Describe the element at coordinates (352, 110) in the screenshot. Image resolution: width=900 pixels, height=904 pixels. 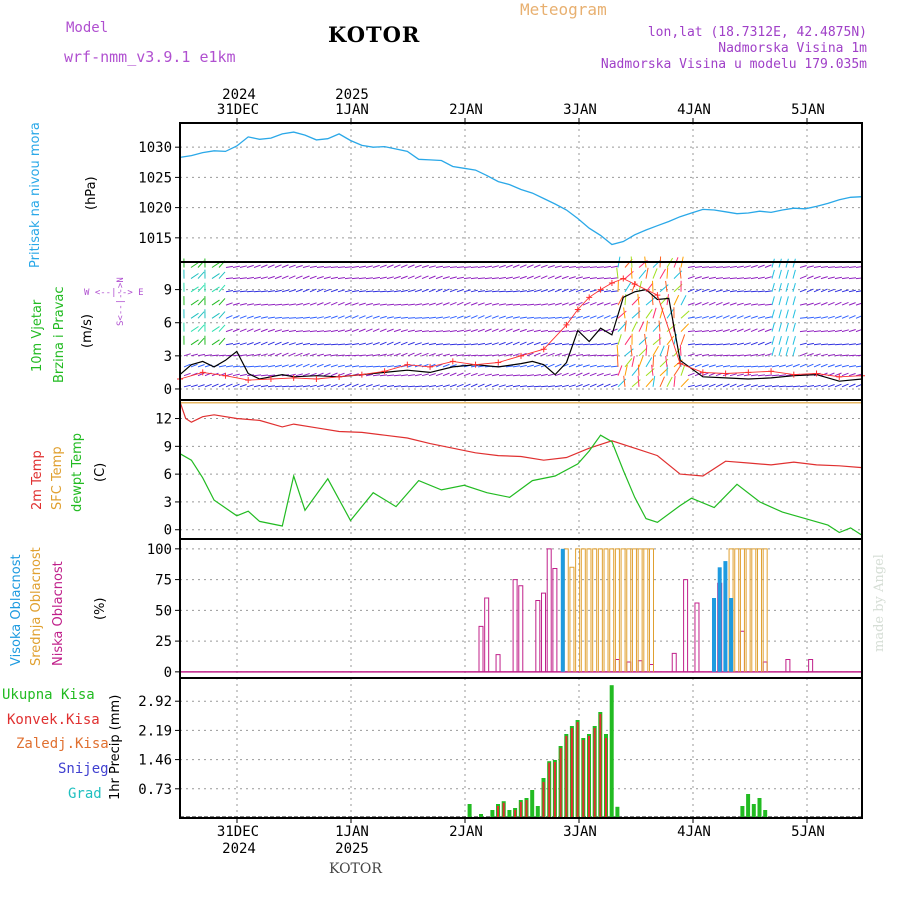
I see `top-day-tick: 1JAN` at that location.